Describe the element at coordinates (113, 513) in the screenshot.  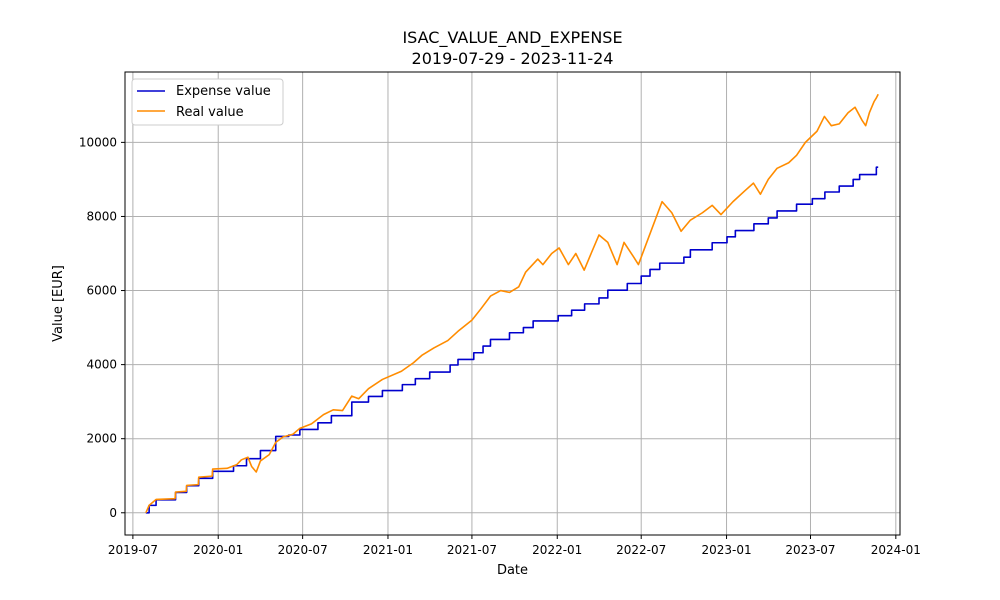
I see `y-tick-label: 0` at that location.